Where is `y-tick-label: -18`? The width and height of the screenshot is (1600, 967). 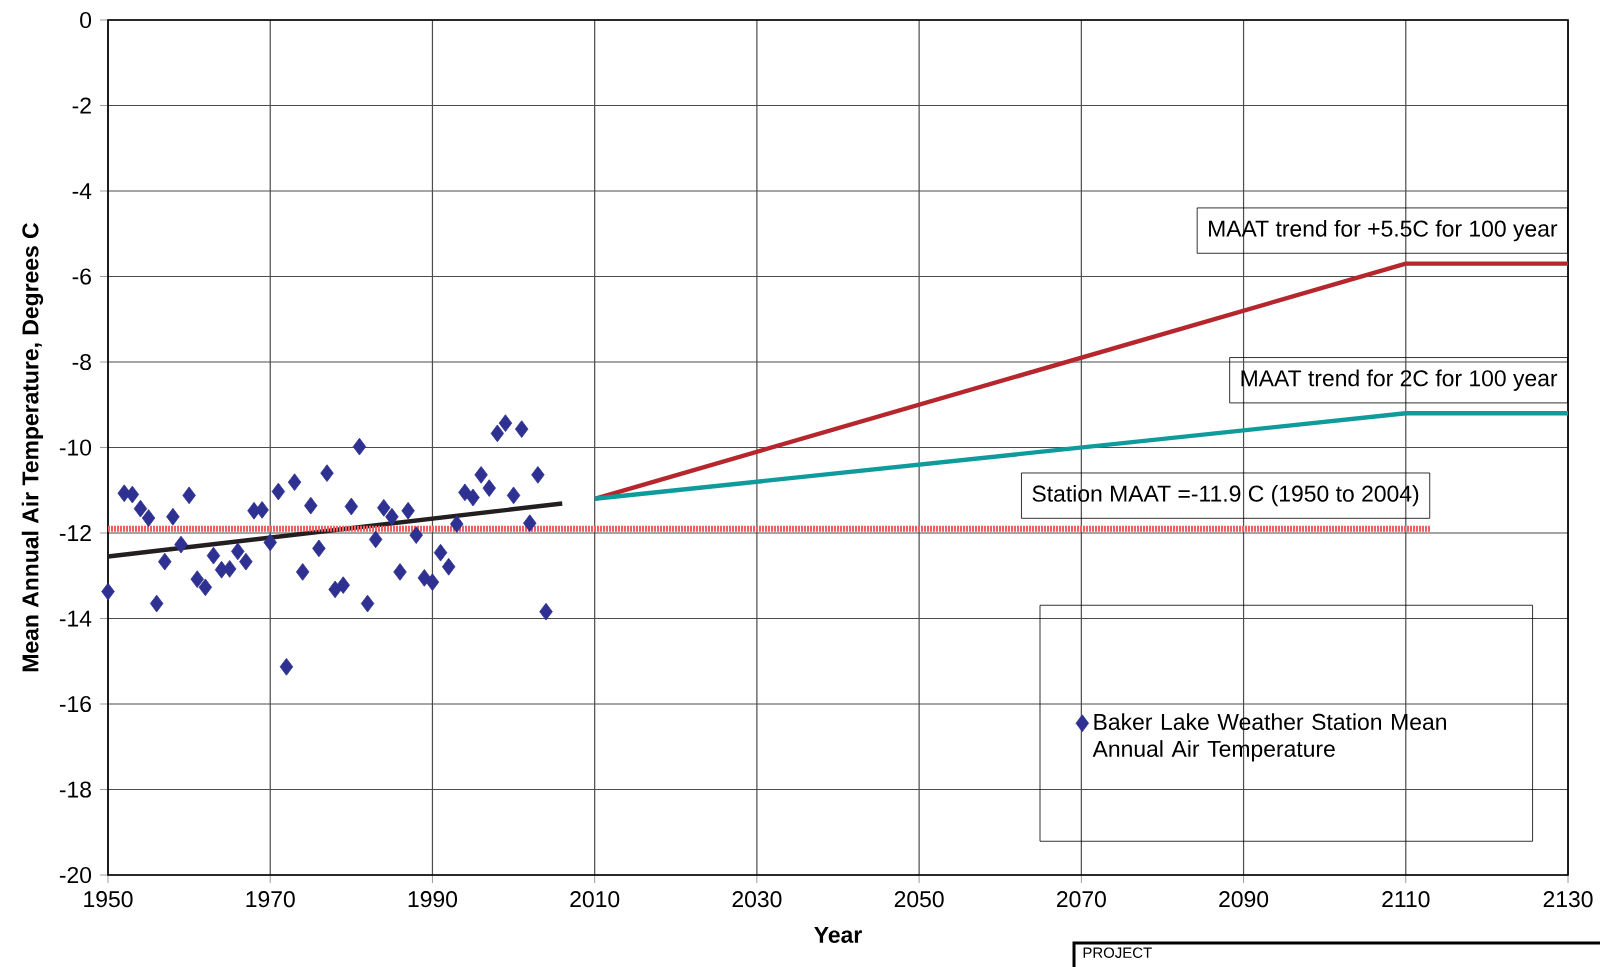 y-tick-label: -18 is located at coordinates (75, 789).